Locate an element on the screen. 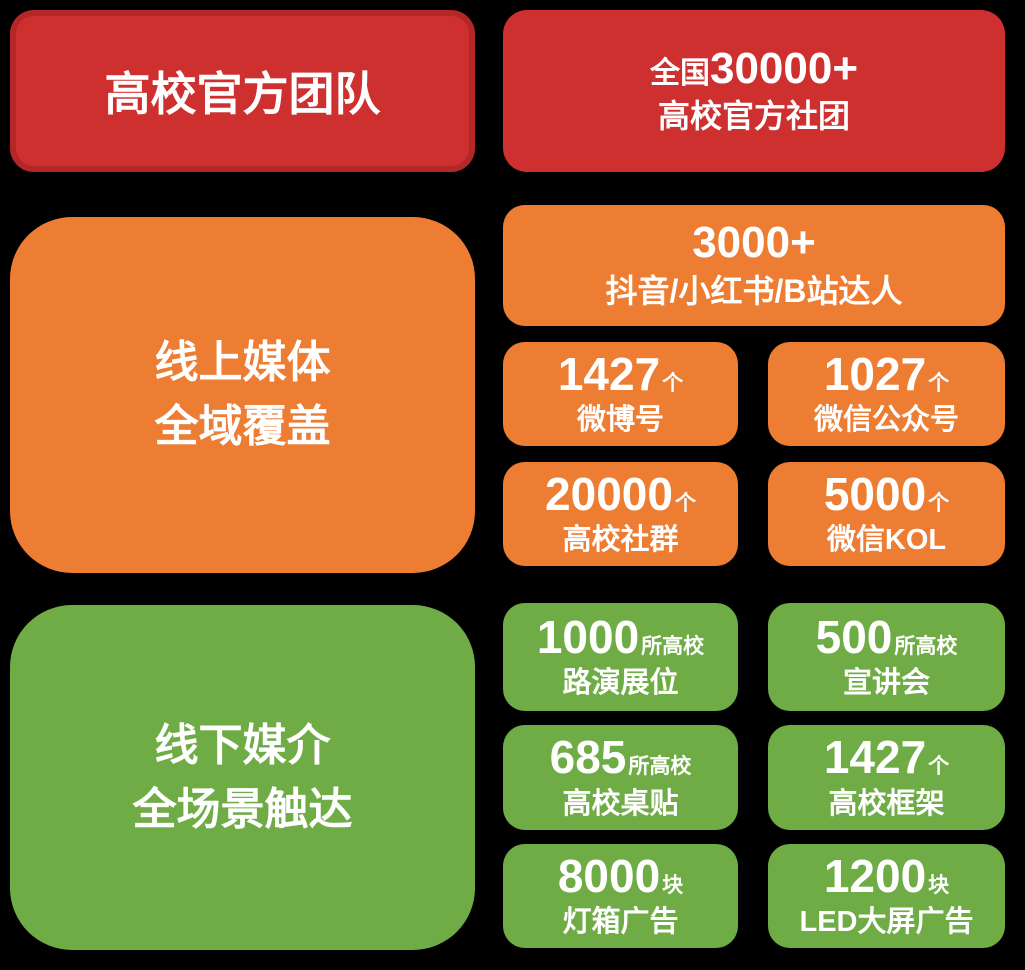 This screenshot has height=970, width=1025. team-title-card: 高校官方团队 is located at coordinates (242, 91).